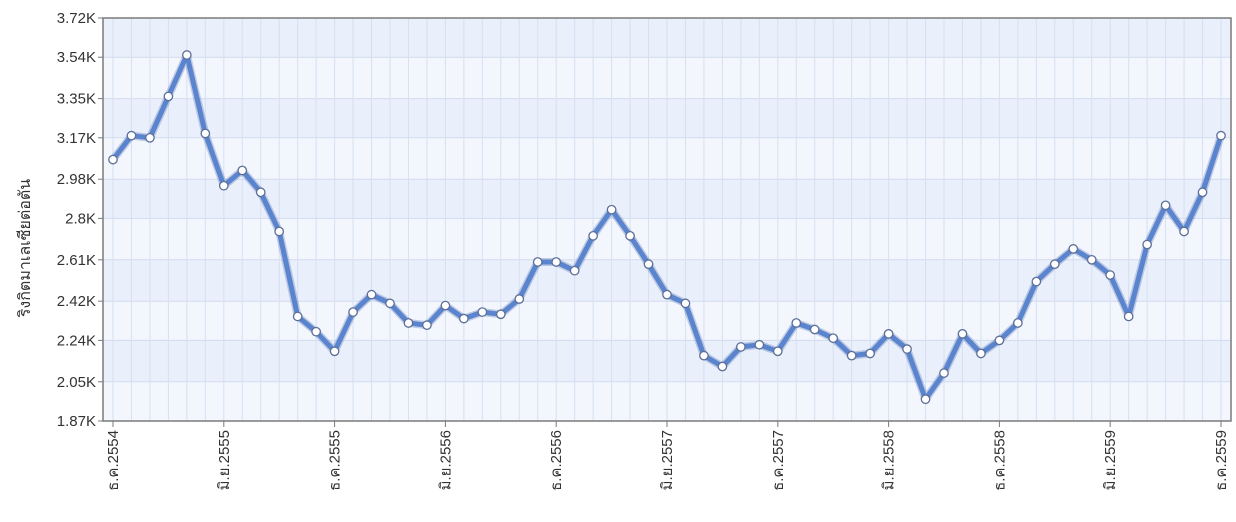 Image resolution: width=1236 pixels, height=522 pixels. Describe the element at coordinates (445, 460) in the screenshot. I see `x-tick-label: มิ.ย.2556` at that location.